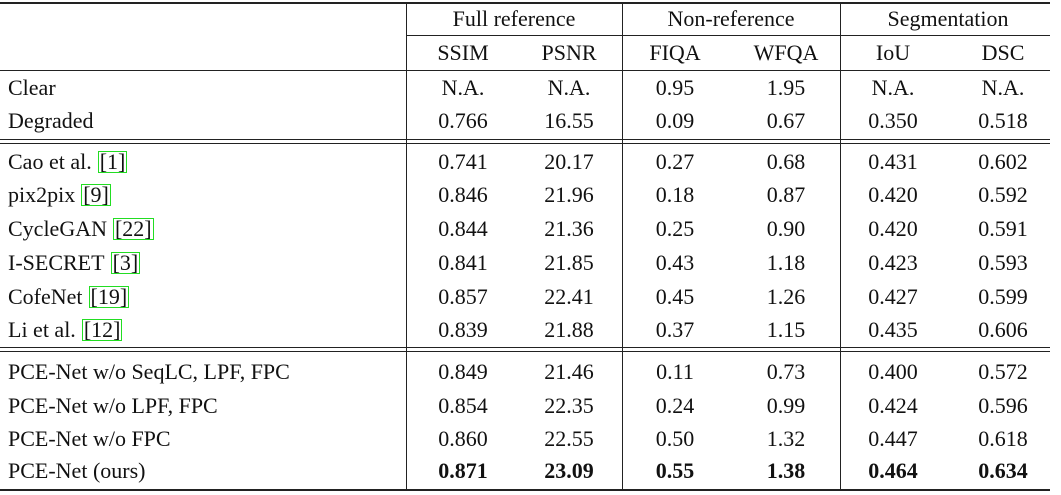 This screenshot has height=495, width=1061. I want to click on method-name: Degraded, so click(51, 120).